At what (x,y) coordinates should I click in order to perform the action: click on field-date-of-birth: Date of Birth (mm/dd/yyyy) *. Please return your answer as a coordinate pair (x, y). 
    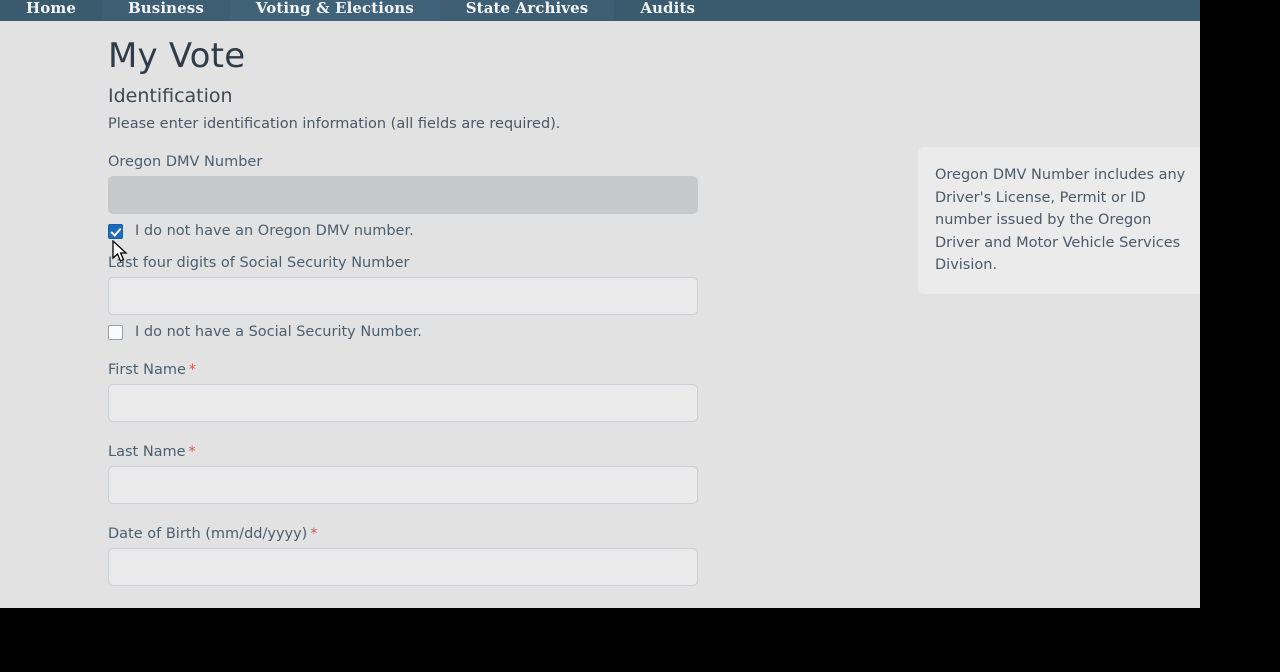
    Looking at the image, I should click on (403, 556).